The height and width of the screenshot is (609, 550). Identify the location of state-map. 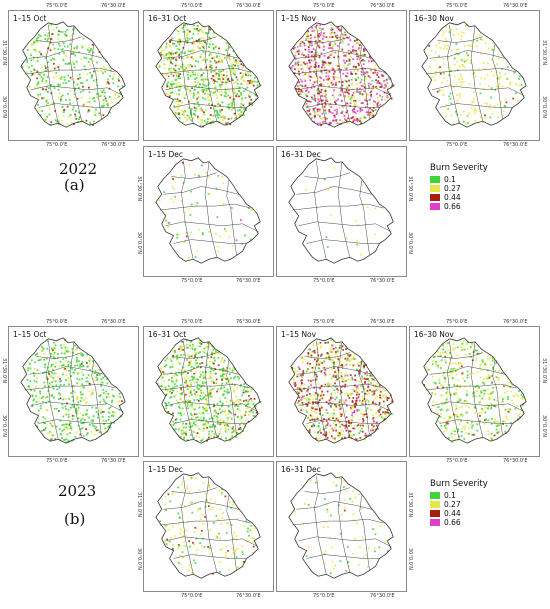
(73, 74).